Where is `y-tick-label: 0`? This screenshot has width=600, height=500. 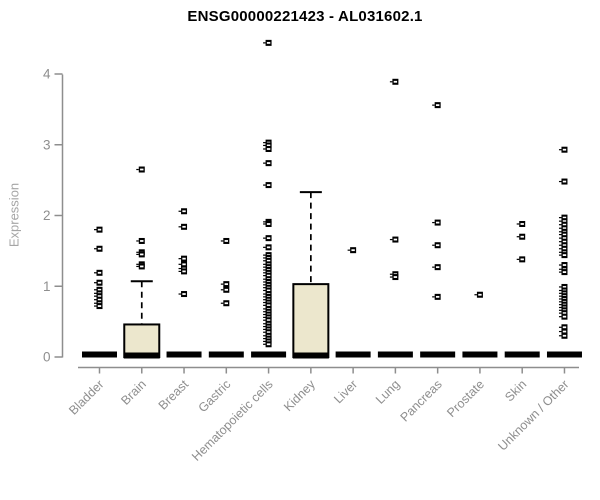
y-tick-label: 0 is located at coordinates (47, 357).